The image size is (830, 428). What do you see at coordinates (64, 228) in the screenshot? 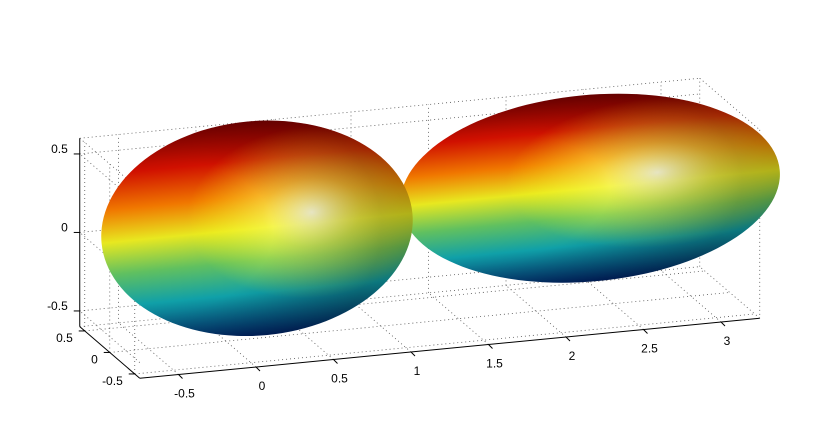
I see `z-tick-label: 0` at bounding box center [64, 228].